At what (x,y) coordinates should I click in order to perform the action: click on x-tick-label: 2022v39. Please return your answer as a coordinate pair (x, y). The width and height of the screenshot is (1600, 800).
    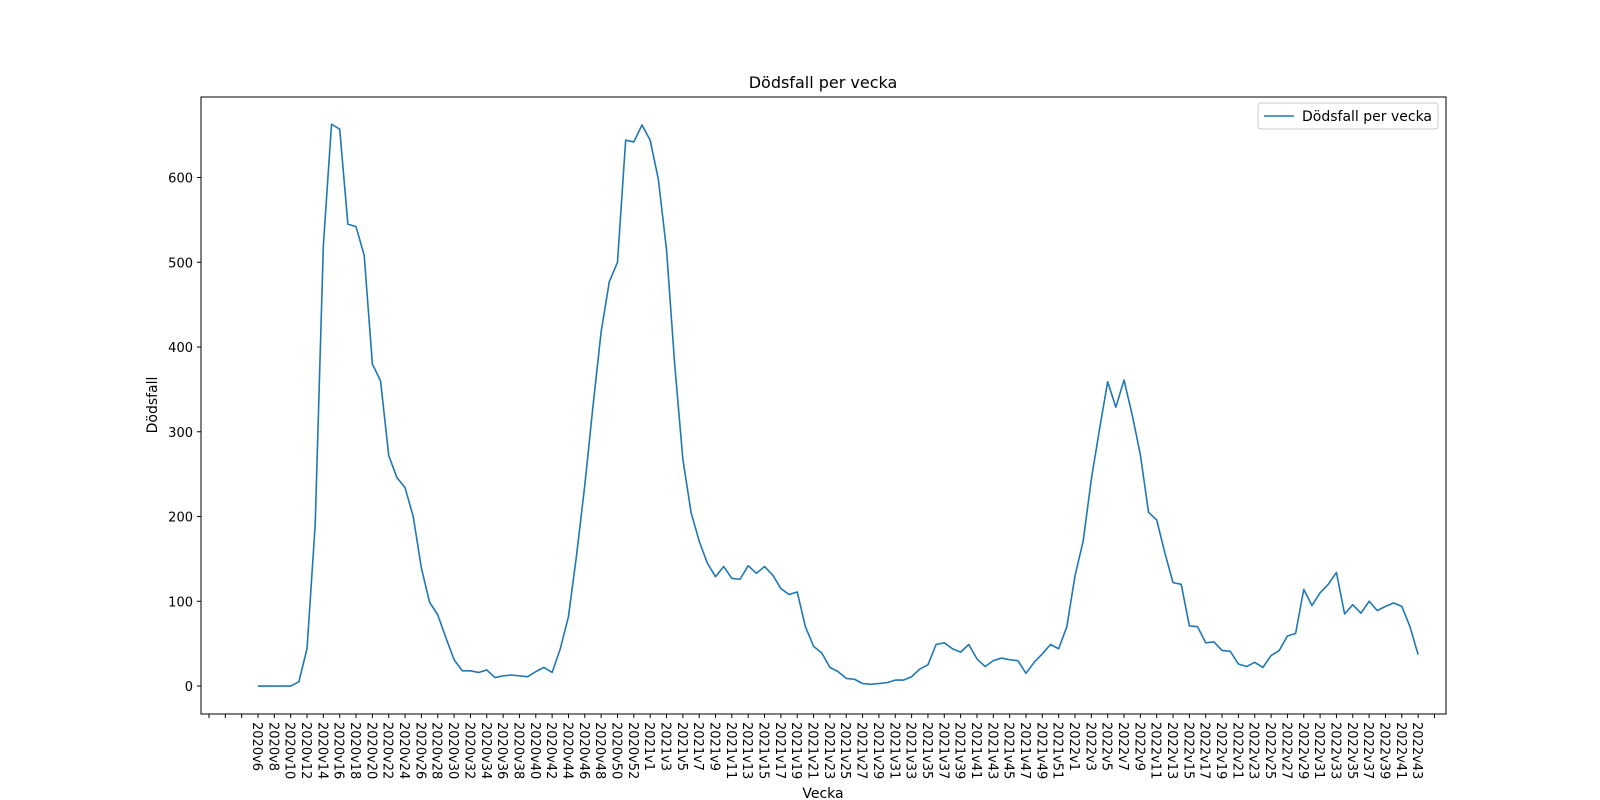
    Looking at the image, I should click on (1383, 750).